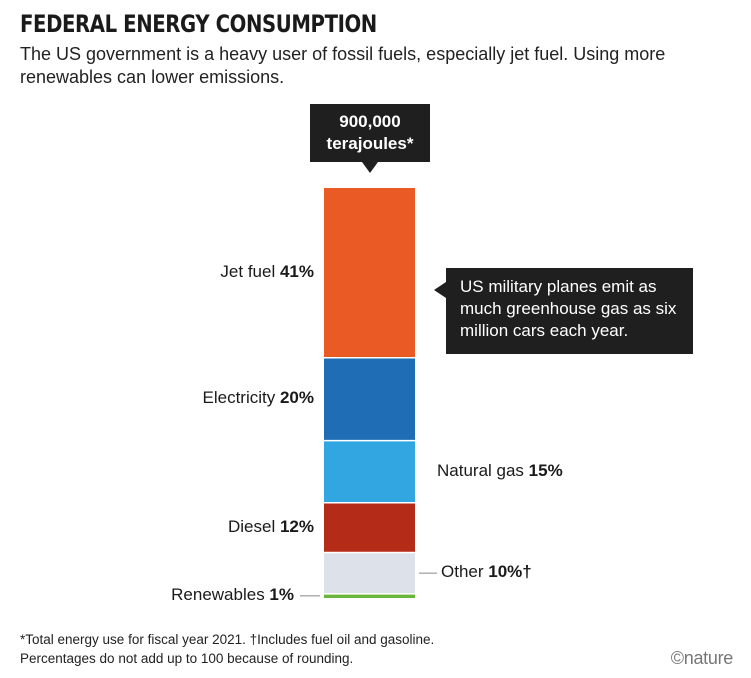  What do you see at coordinates (369, 527) in the screenshot?
I see `segment-diesel` at bounding box center [369, 527].